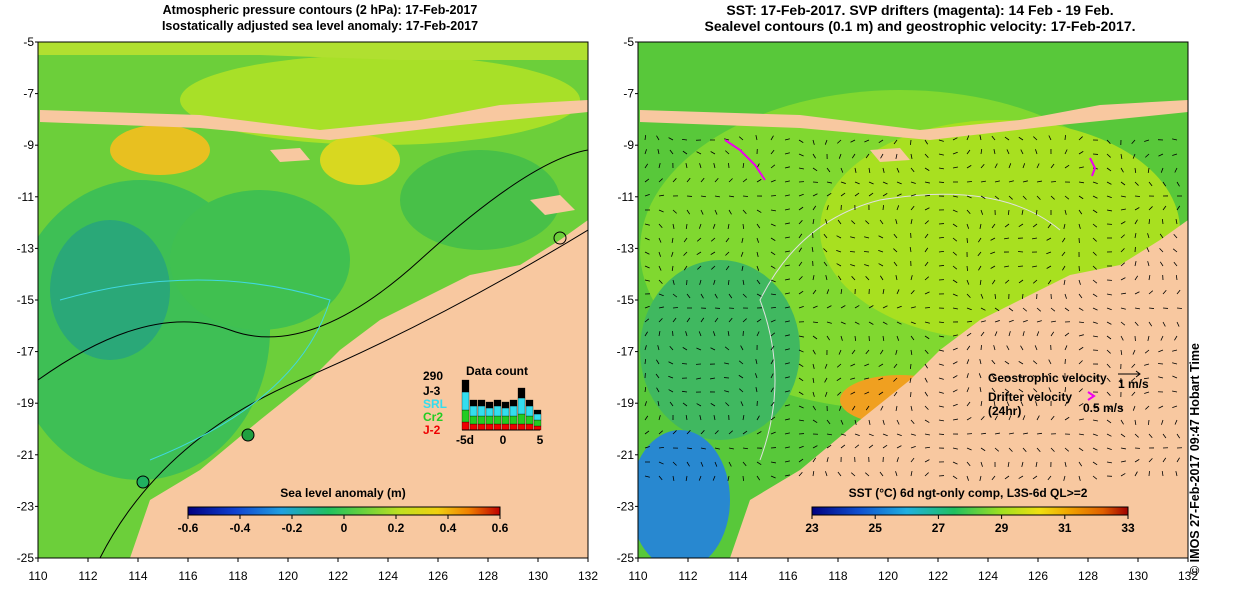 The height and width of the screenshot is (590, 1250). Describe the element at coordinates (110, 290) in the screenshot. I see `sla-low-core` at that location.